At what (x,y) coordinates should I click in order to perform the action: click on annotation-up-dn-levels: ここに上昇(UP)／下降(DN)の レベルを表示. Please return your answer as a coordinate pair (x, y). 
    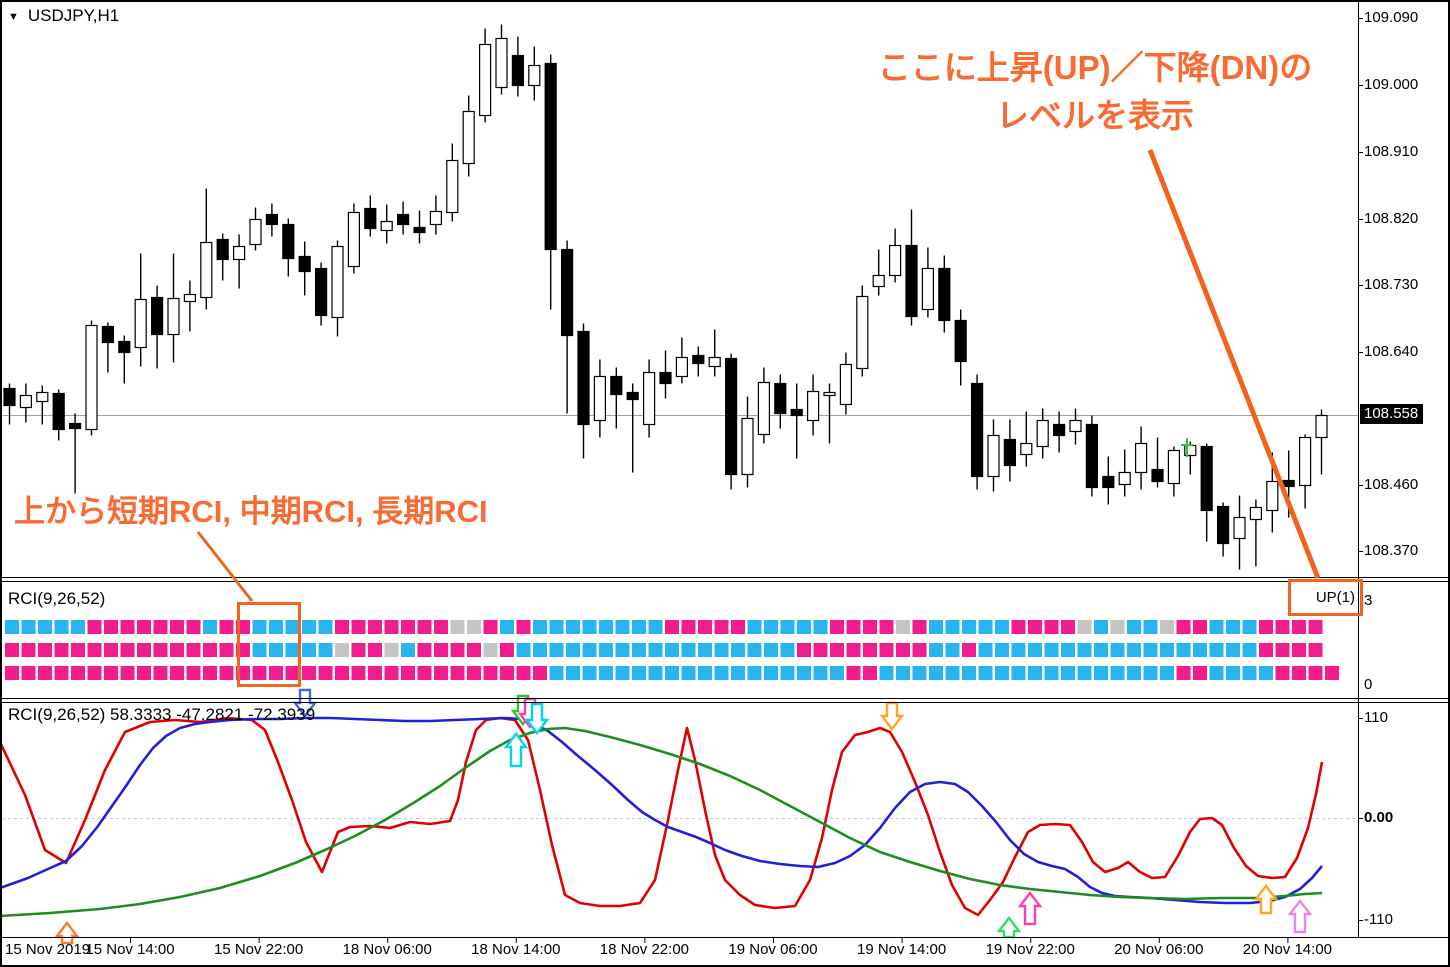
    Looking at the image, I should click on (1095, 92).